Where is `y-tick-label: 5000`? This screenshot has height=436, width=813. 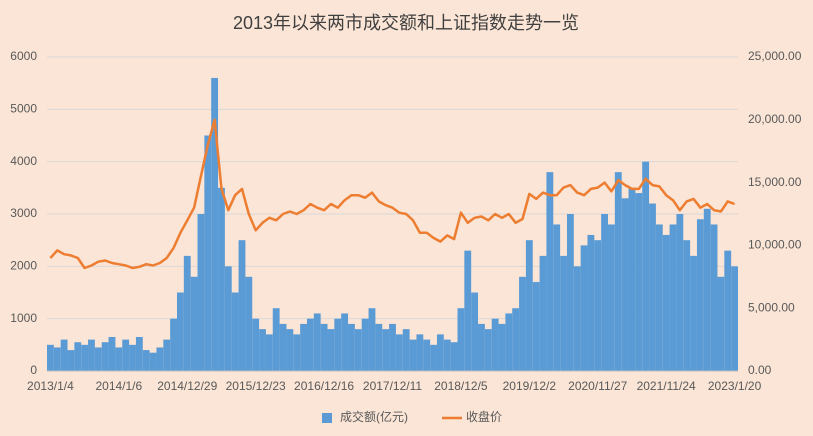 y-tick-label: 5000 is located at coordinates (23, 109).